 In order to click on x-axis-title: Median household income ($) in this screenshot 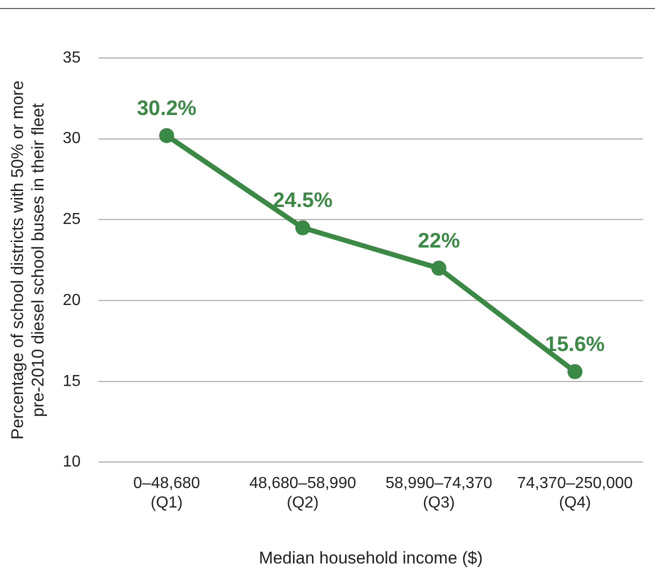, I will do `click(370, 558)`.